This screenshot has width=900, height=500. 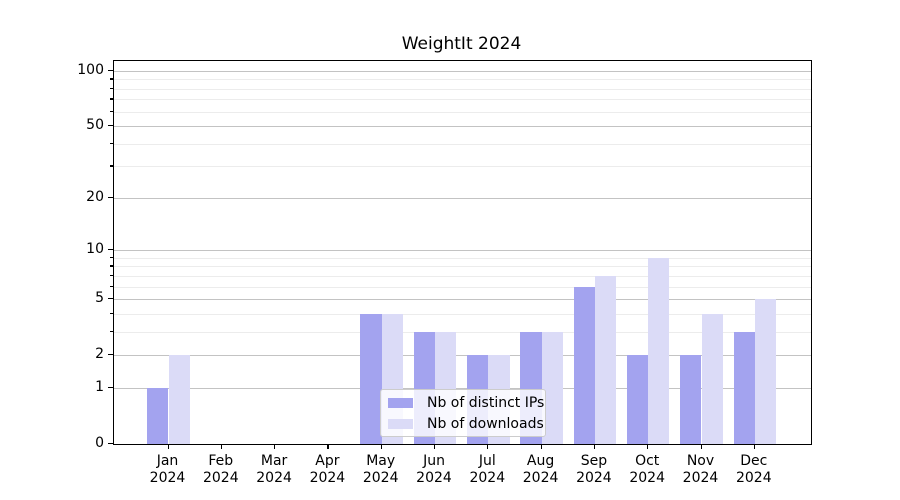 I want to click on legend-label-downloads: Nb of downloads, so click(x=485, y=423).